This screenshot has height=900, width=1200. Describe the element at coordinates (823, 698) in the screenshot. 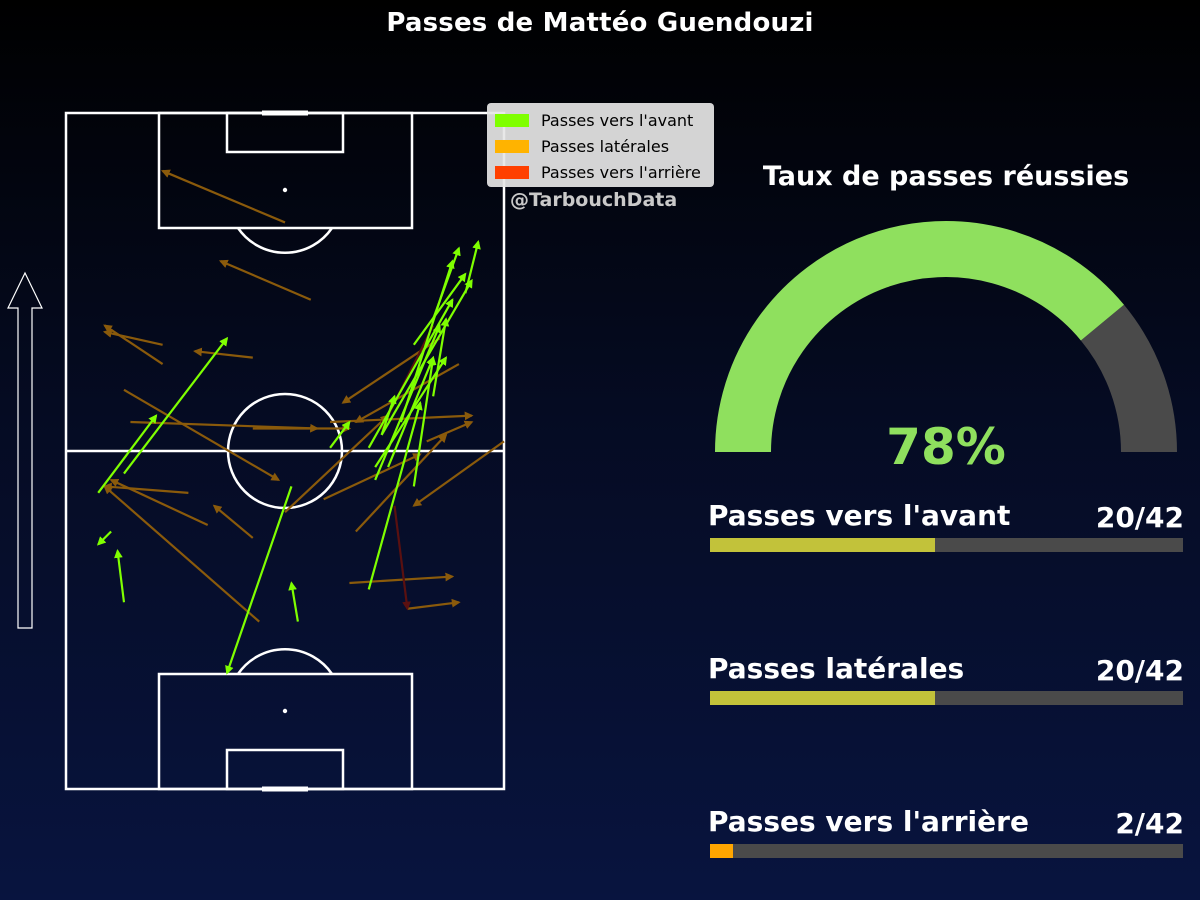

I see `stat-lateral-bar-fill` at that location.